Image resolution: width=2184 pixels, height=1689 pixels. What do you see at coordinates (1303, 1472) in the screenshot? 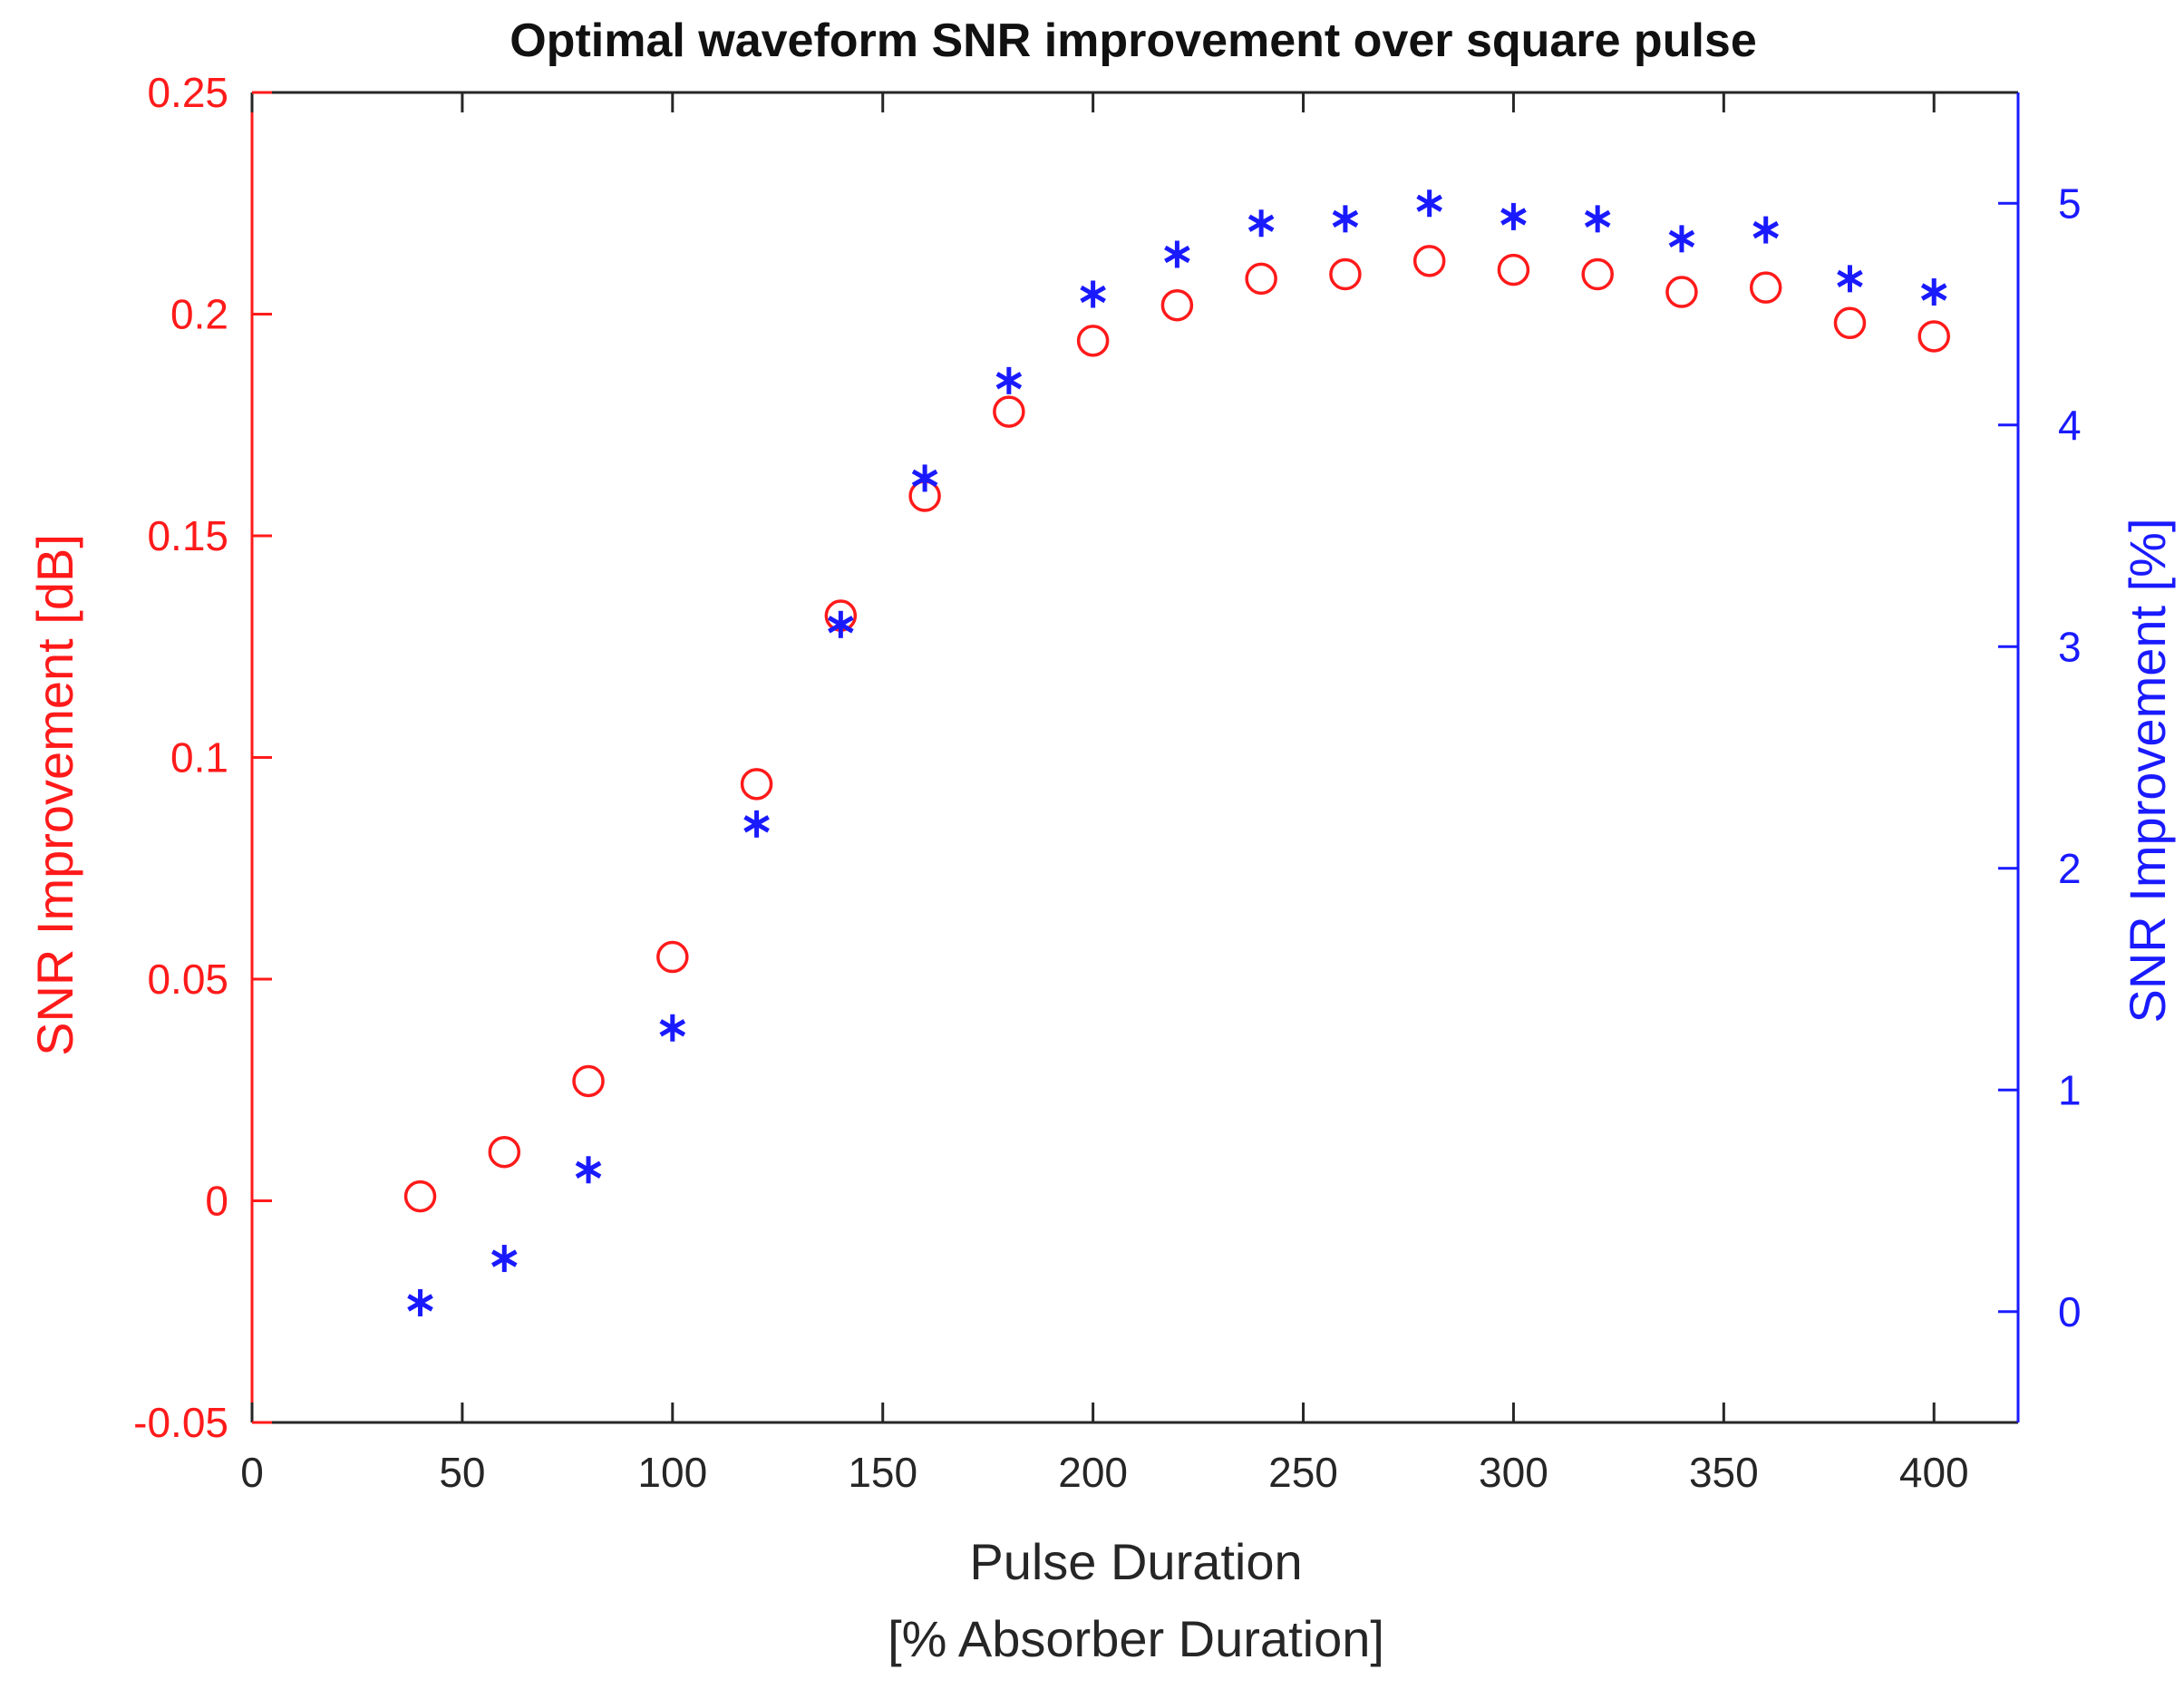
I see `x-tick-label: 250` at bounding box center [1303, 1472].